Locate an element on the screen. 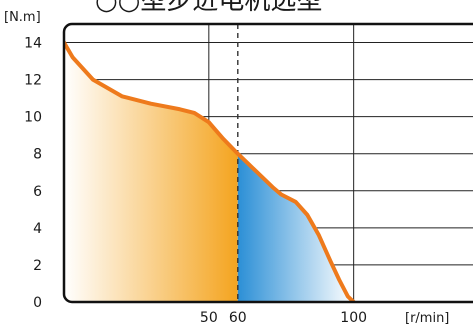 The width and height of the screenshot is (473, 327). cropped-title-fragment: ○○型步进电机选型 is located at coordinates (208, 8).